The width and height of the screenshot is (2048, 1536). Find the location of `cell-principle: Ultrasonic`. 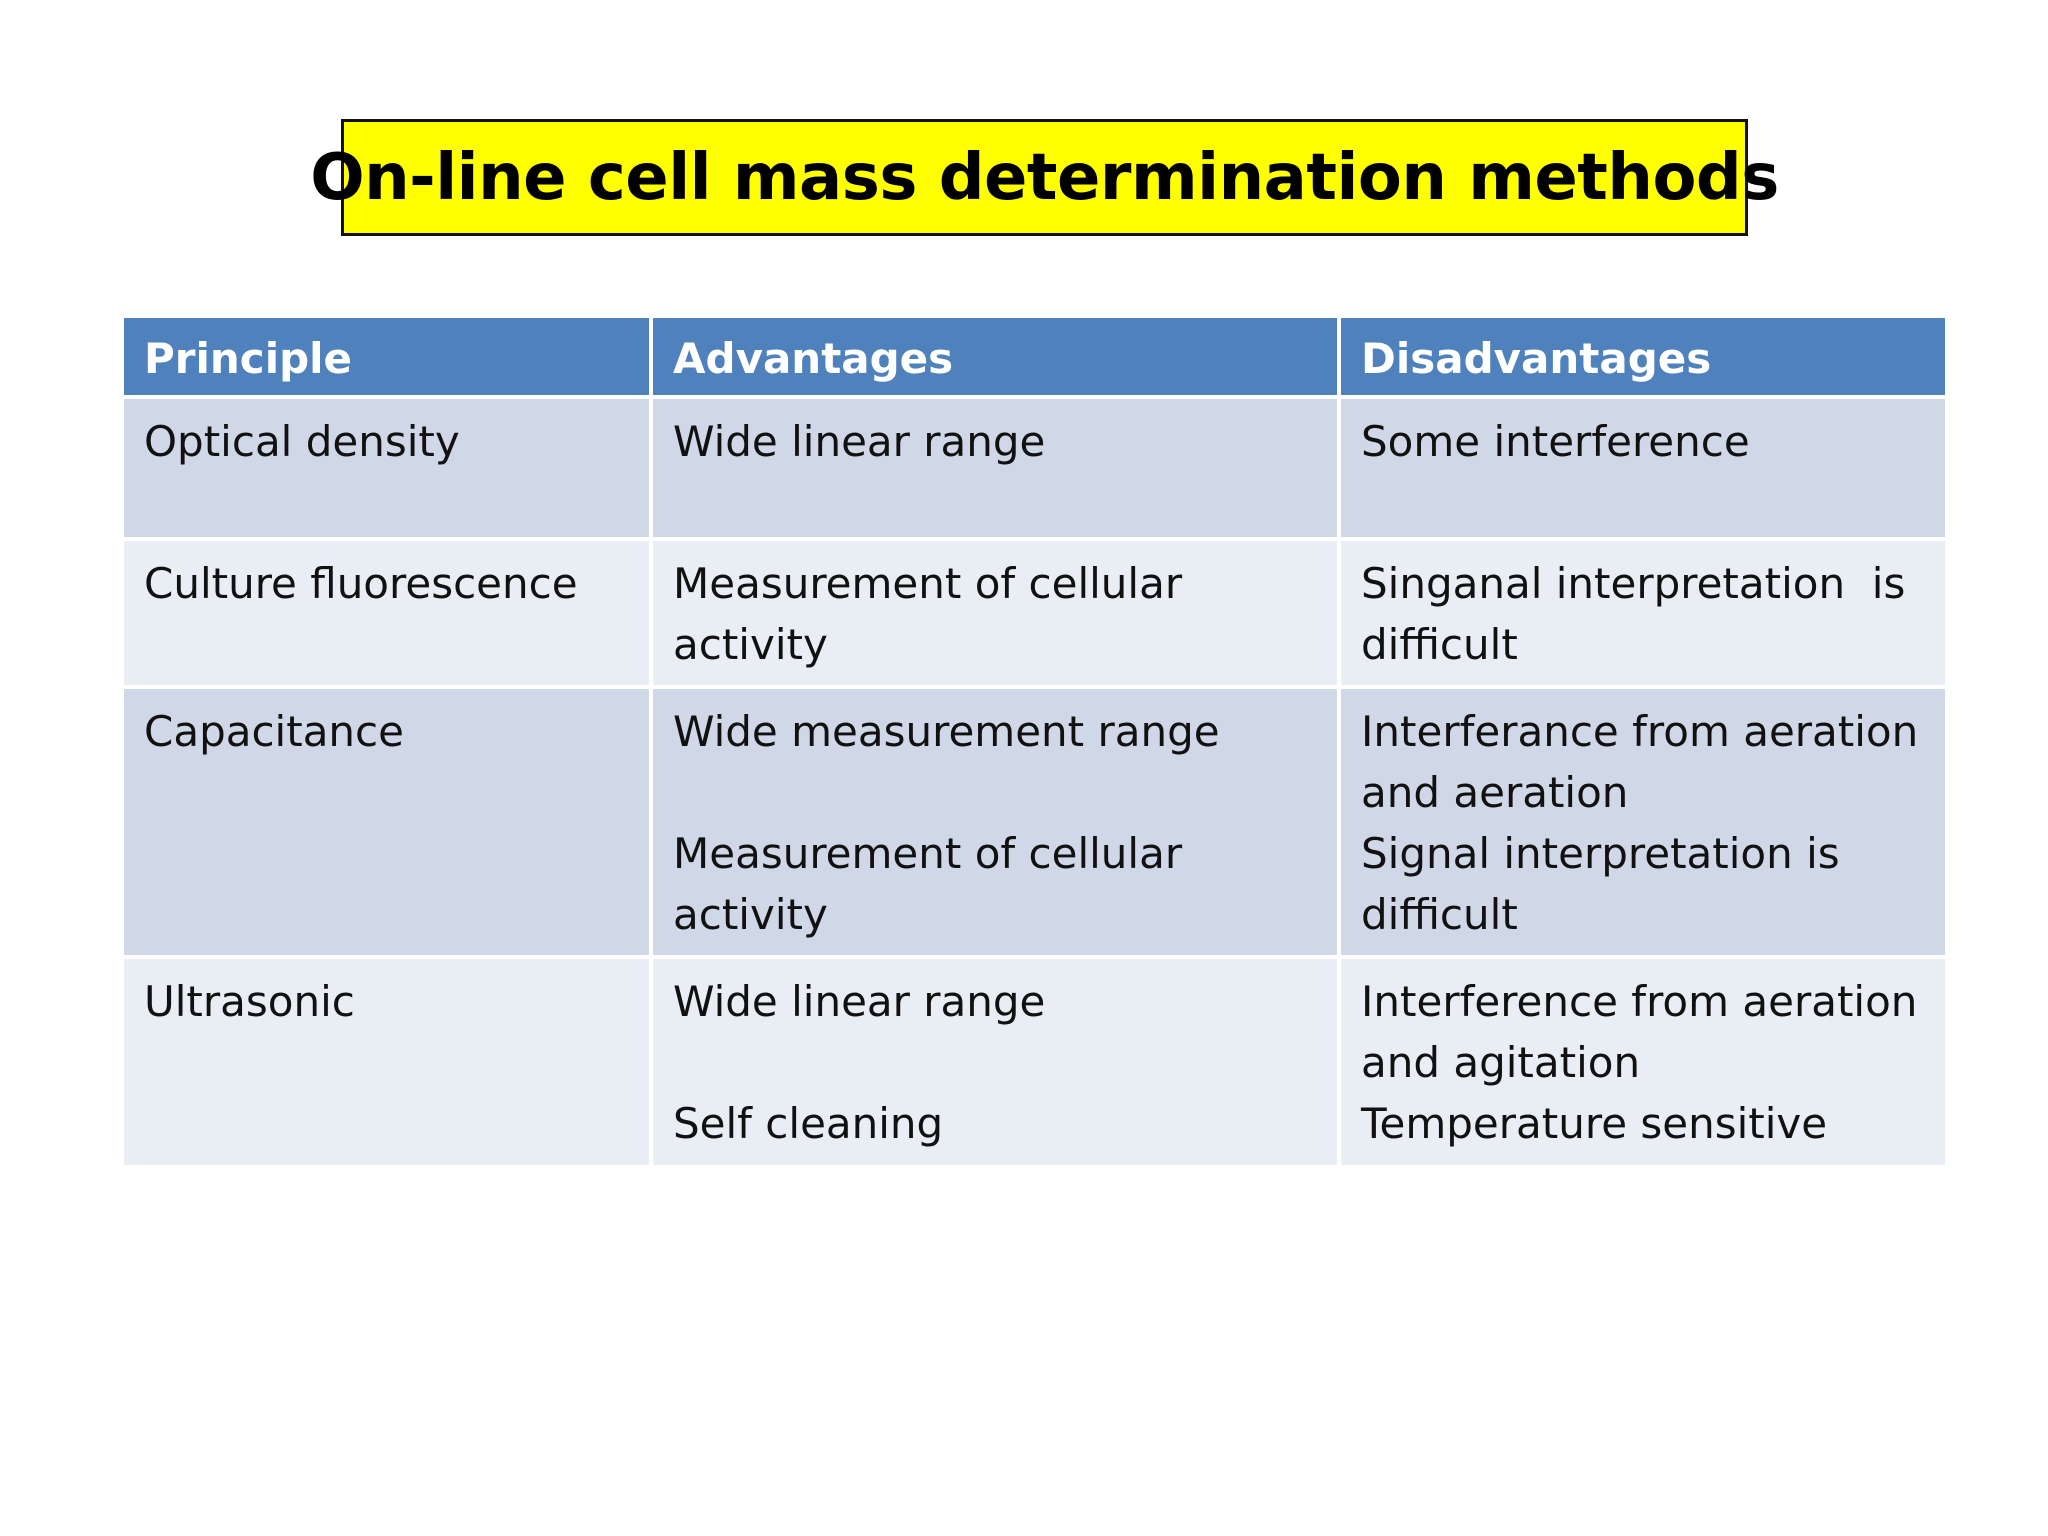

cell-principle: Ultrasonic is located at coordinates (386, 1062).